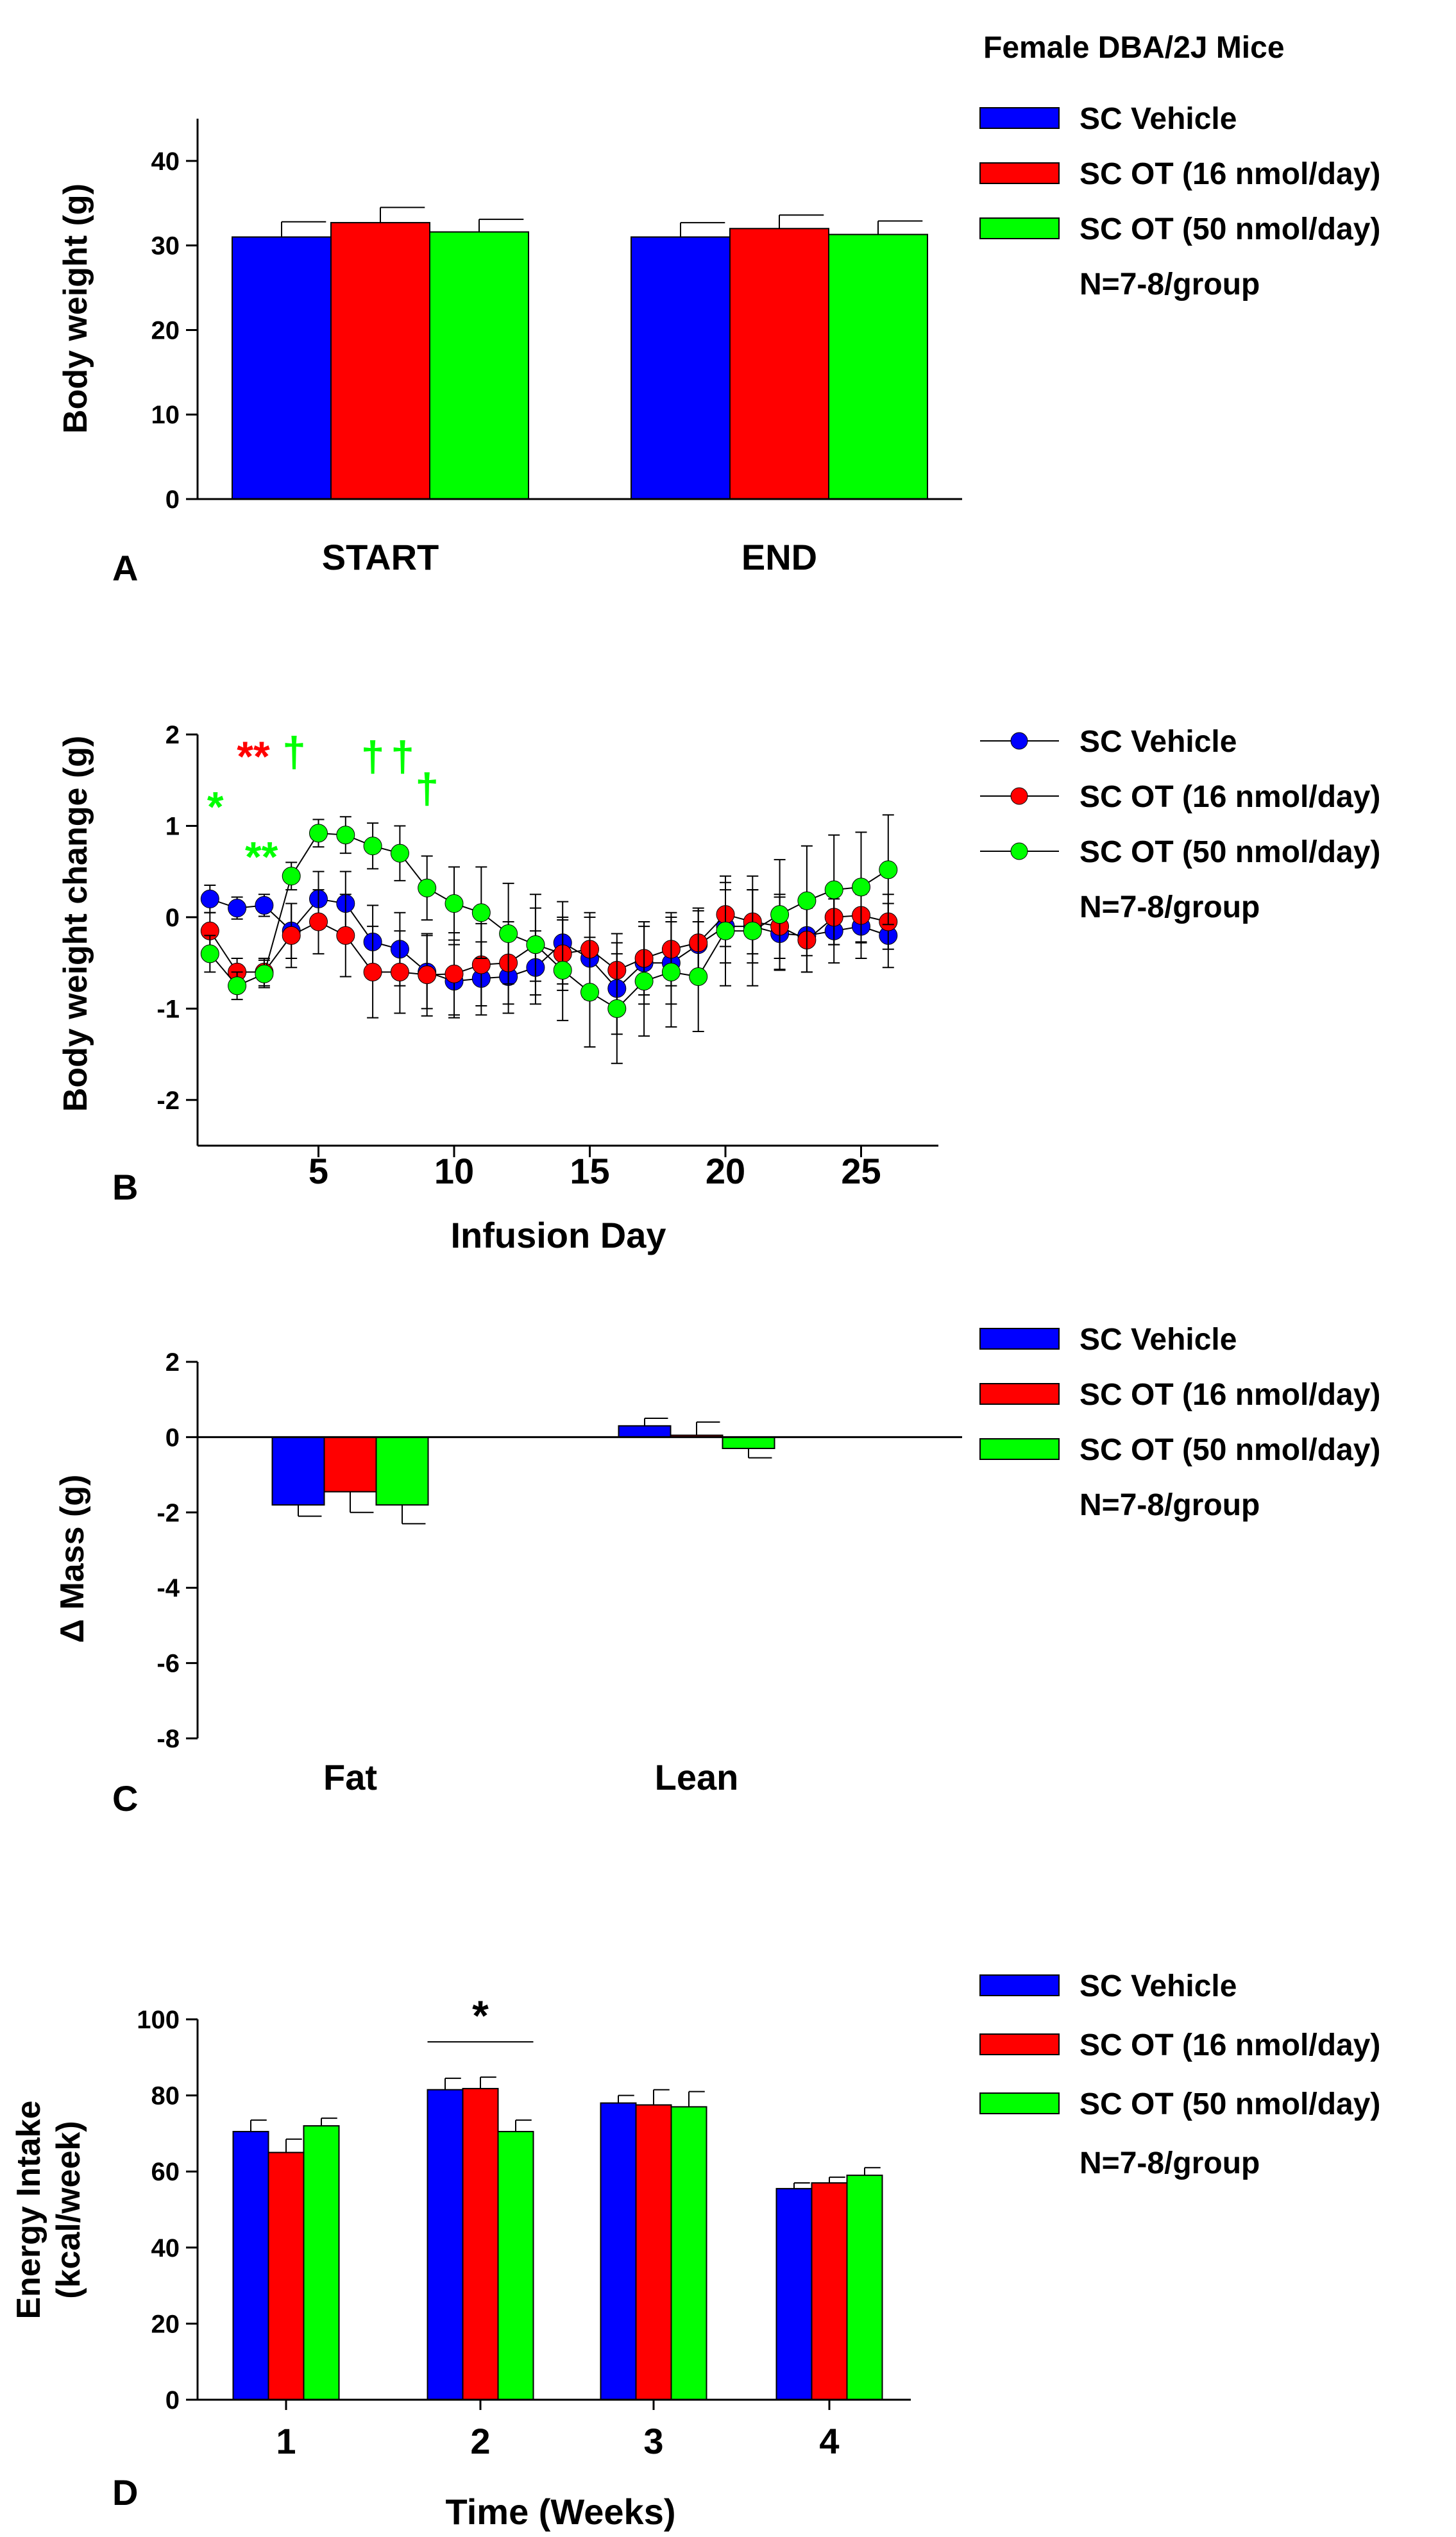  What do you see at coordinates (76, 309) in the screenshot?
I see `y-axis-label: Body weight (g)` at bounding box center [76, 309].